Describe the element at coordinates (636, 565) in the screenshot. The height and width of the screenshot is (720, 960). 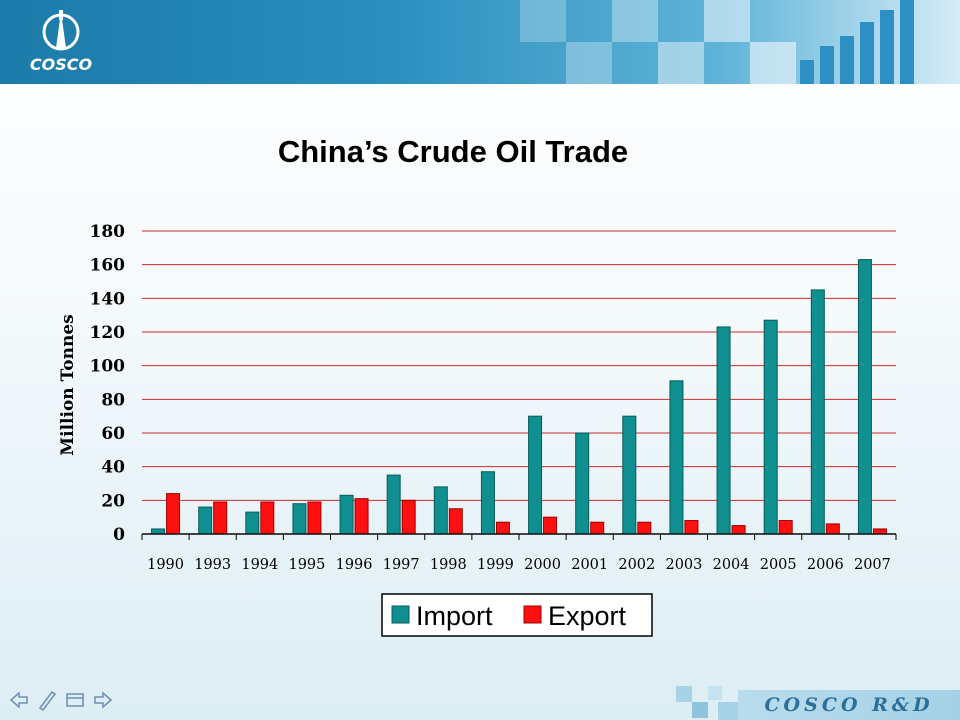
I see `x-tick-label: 2002` at that location.